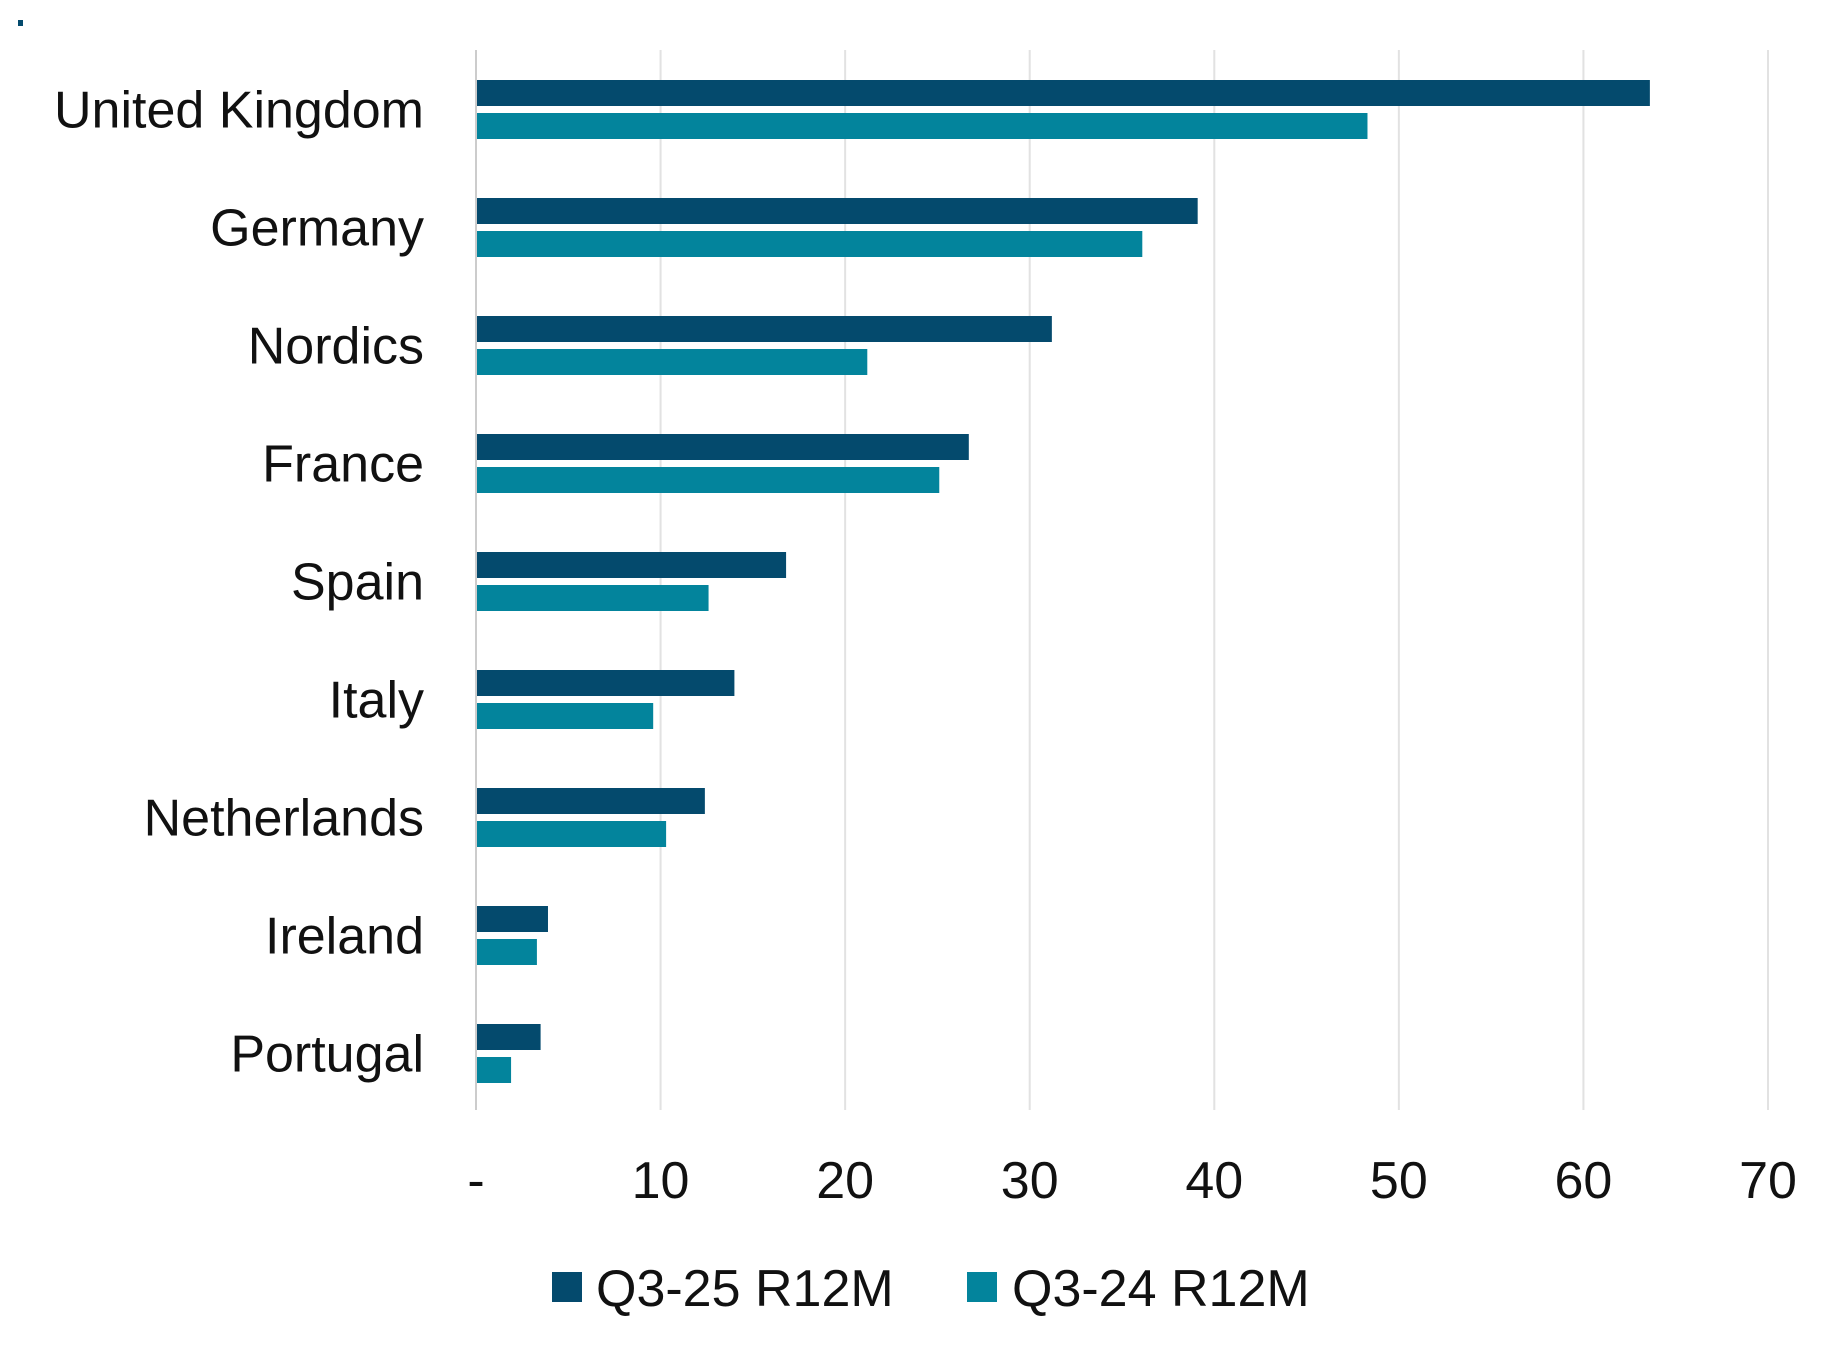 Image resolution: width=1827 pixels, height=1350 pixels. Describe the element at coordinates (20, 23) in the screenshot. I see `corner-mark` at that location.